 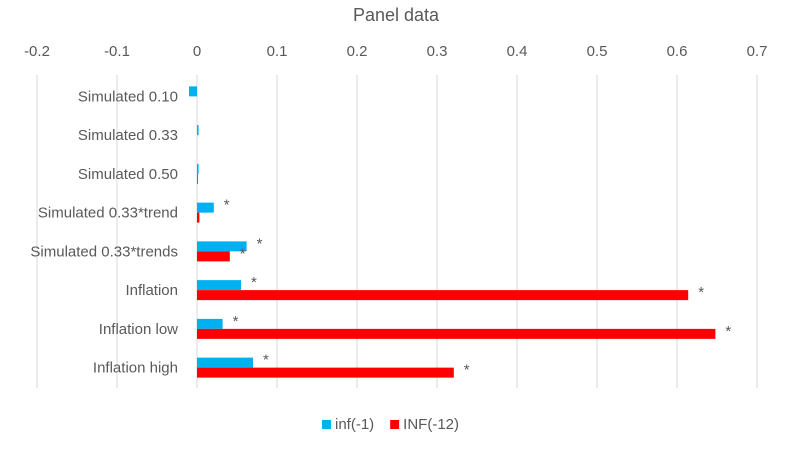 What do you see at coordinates (677, 51) in the screenshot?
I see `x-tick-label: 0.6` at bounding box center [677, 51].